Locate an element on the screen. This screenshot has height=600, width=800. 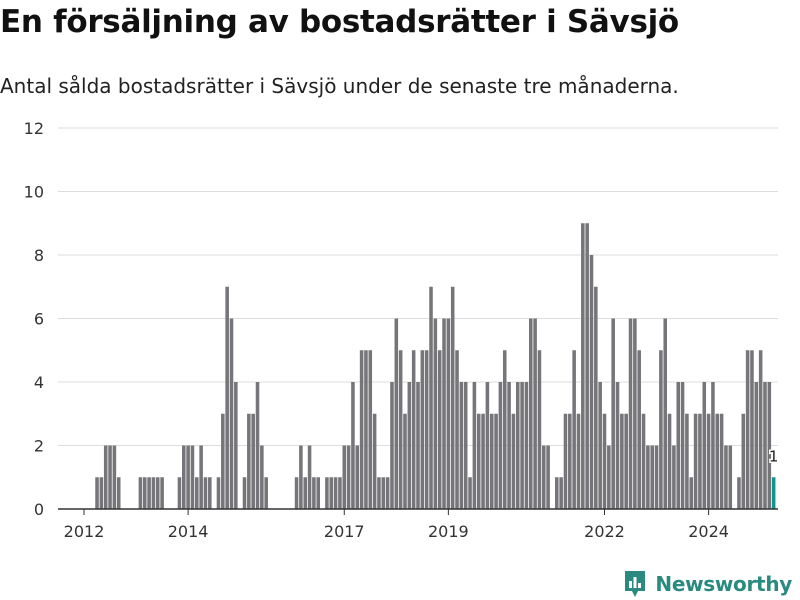
y-tick-label: 0 is located at coordinates (39, 509).